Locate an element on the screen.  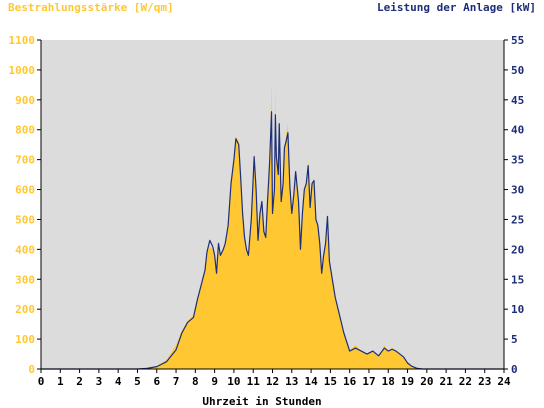
left-tick-label: 400 is located at coordinates (25, 249).